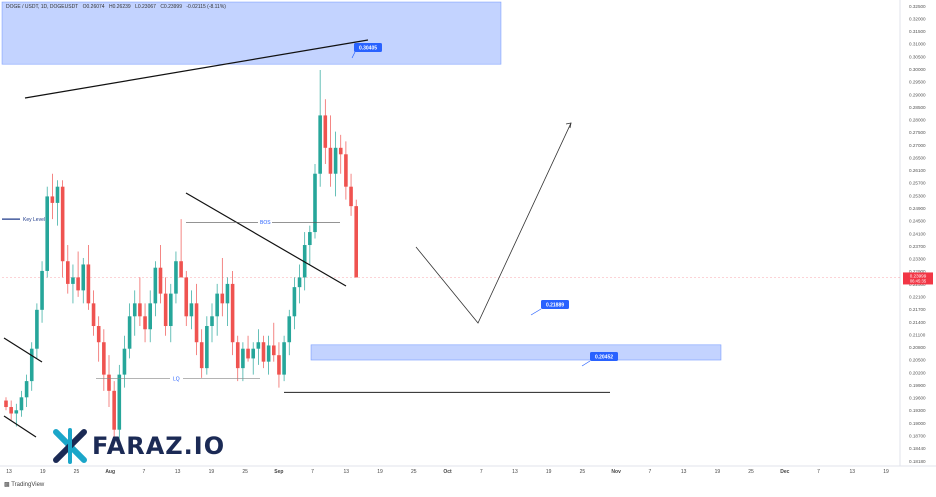  Describe the element at coordinates (586, 363) in the screenshot. I see `low-callout-pointer` at that location.